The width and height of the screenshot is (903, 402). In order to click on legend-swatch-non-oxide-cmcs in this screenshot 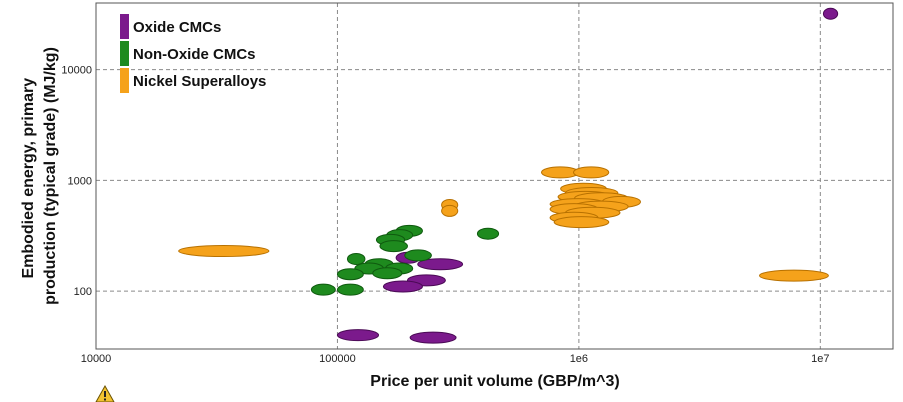, I will do `click(124, 53)`.